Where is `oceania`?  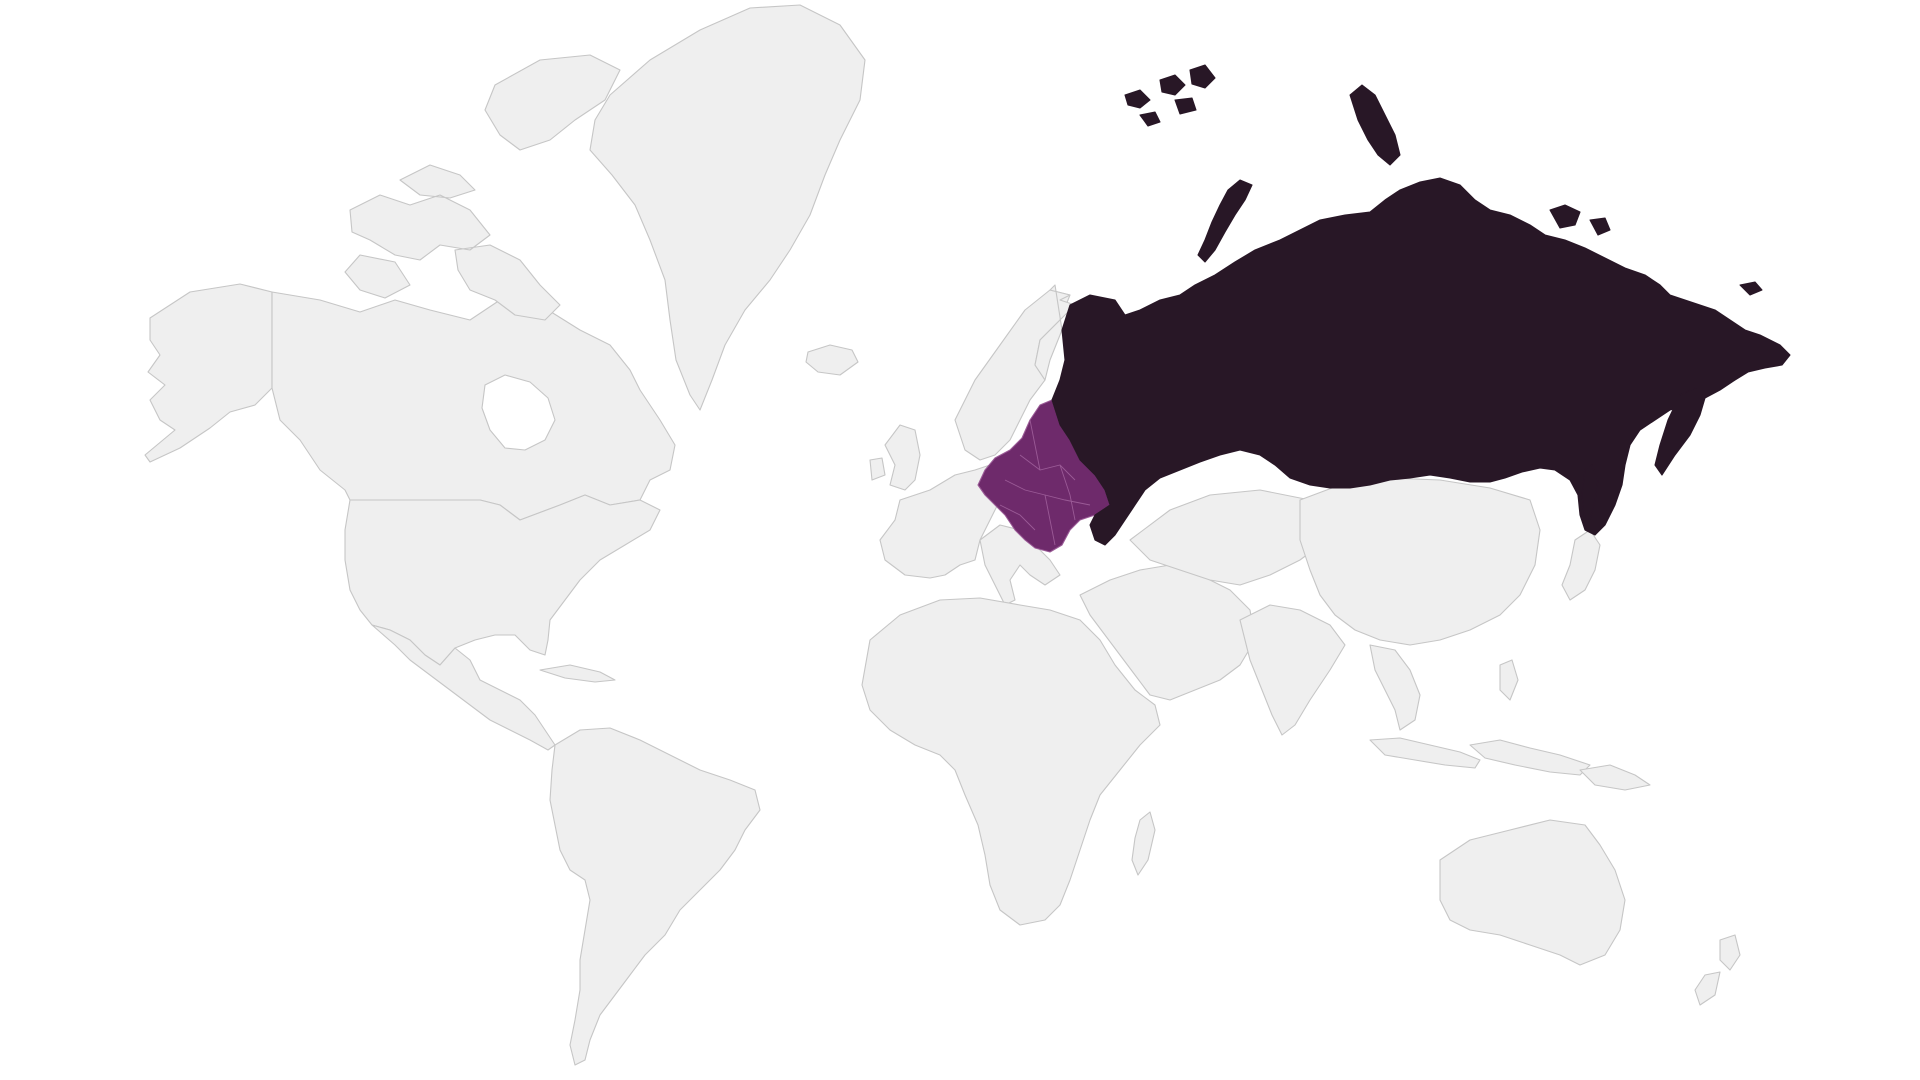
oceania is located at coordinates (1590, 885).